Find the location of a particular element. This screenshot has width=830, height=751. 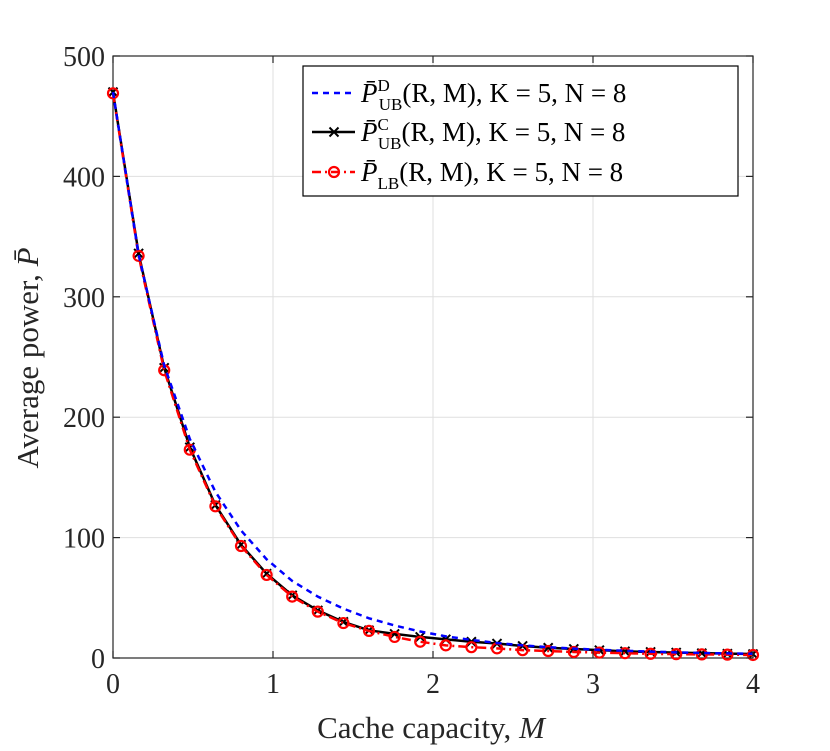

legend-label-ub-d: P̄D UB(R, M), K = 5, N = 8 is located at coordinates (493, 95).